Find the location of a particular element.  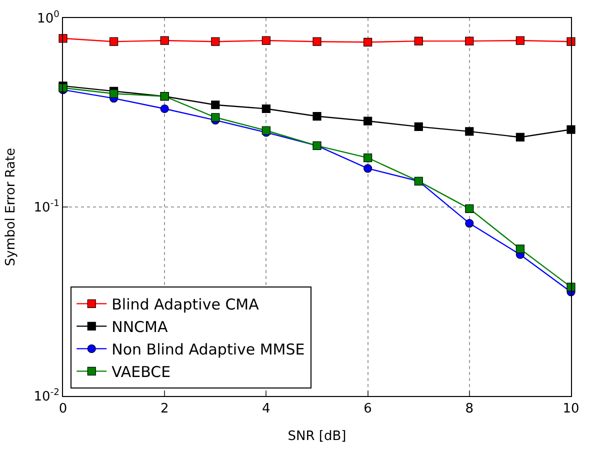

legend-label: Blind Adaptive CMA is located at coordinates (186, 305).